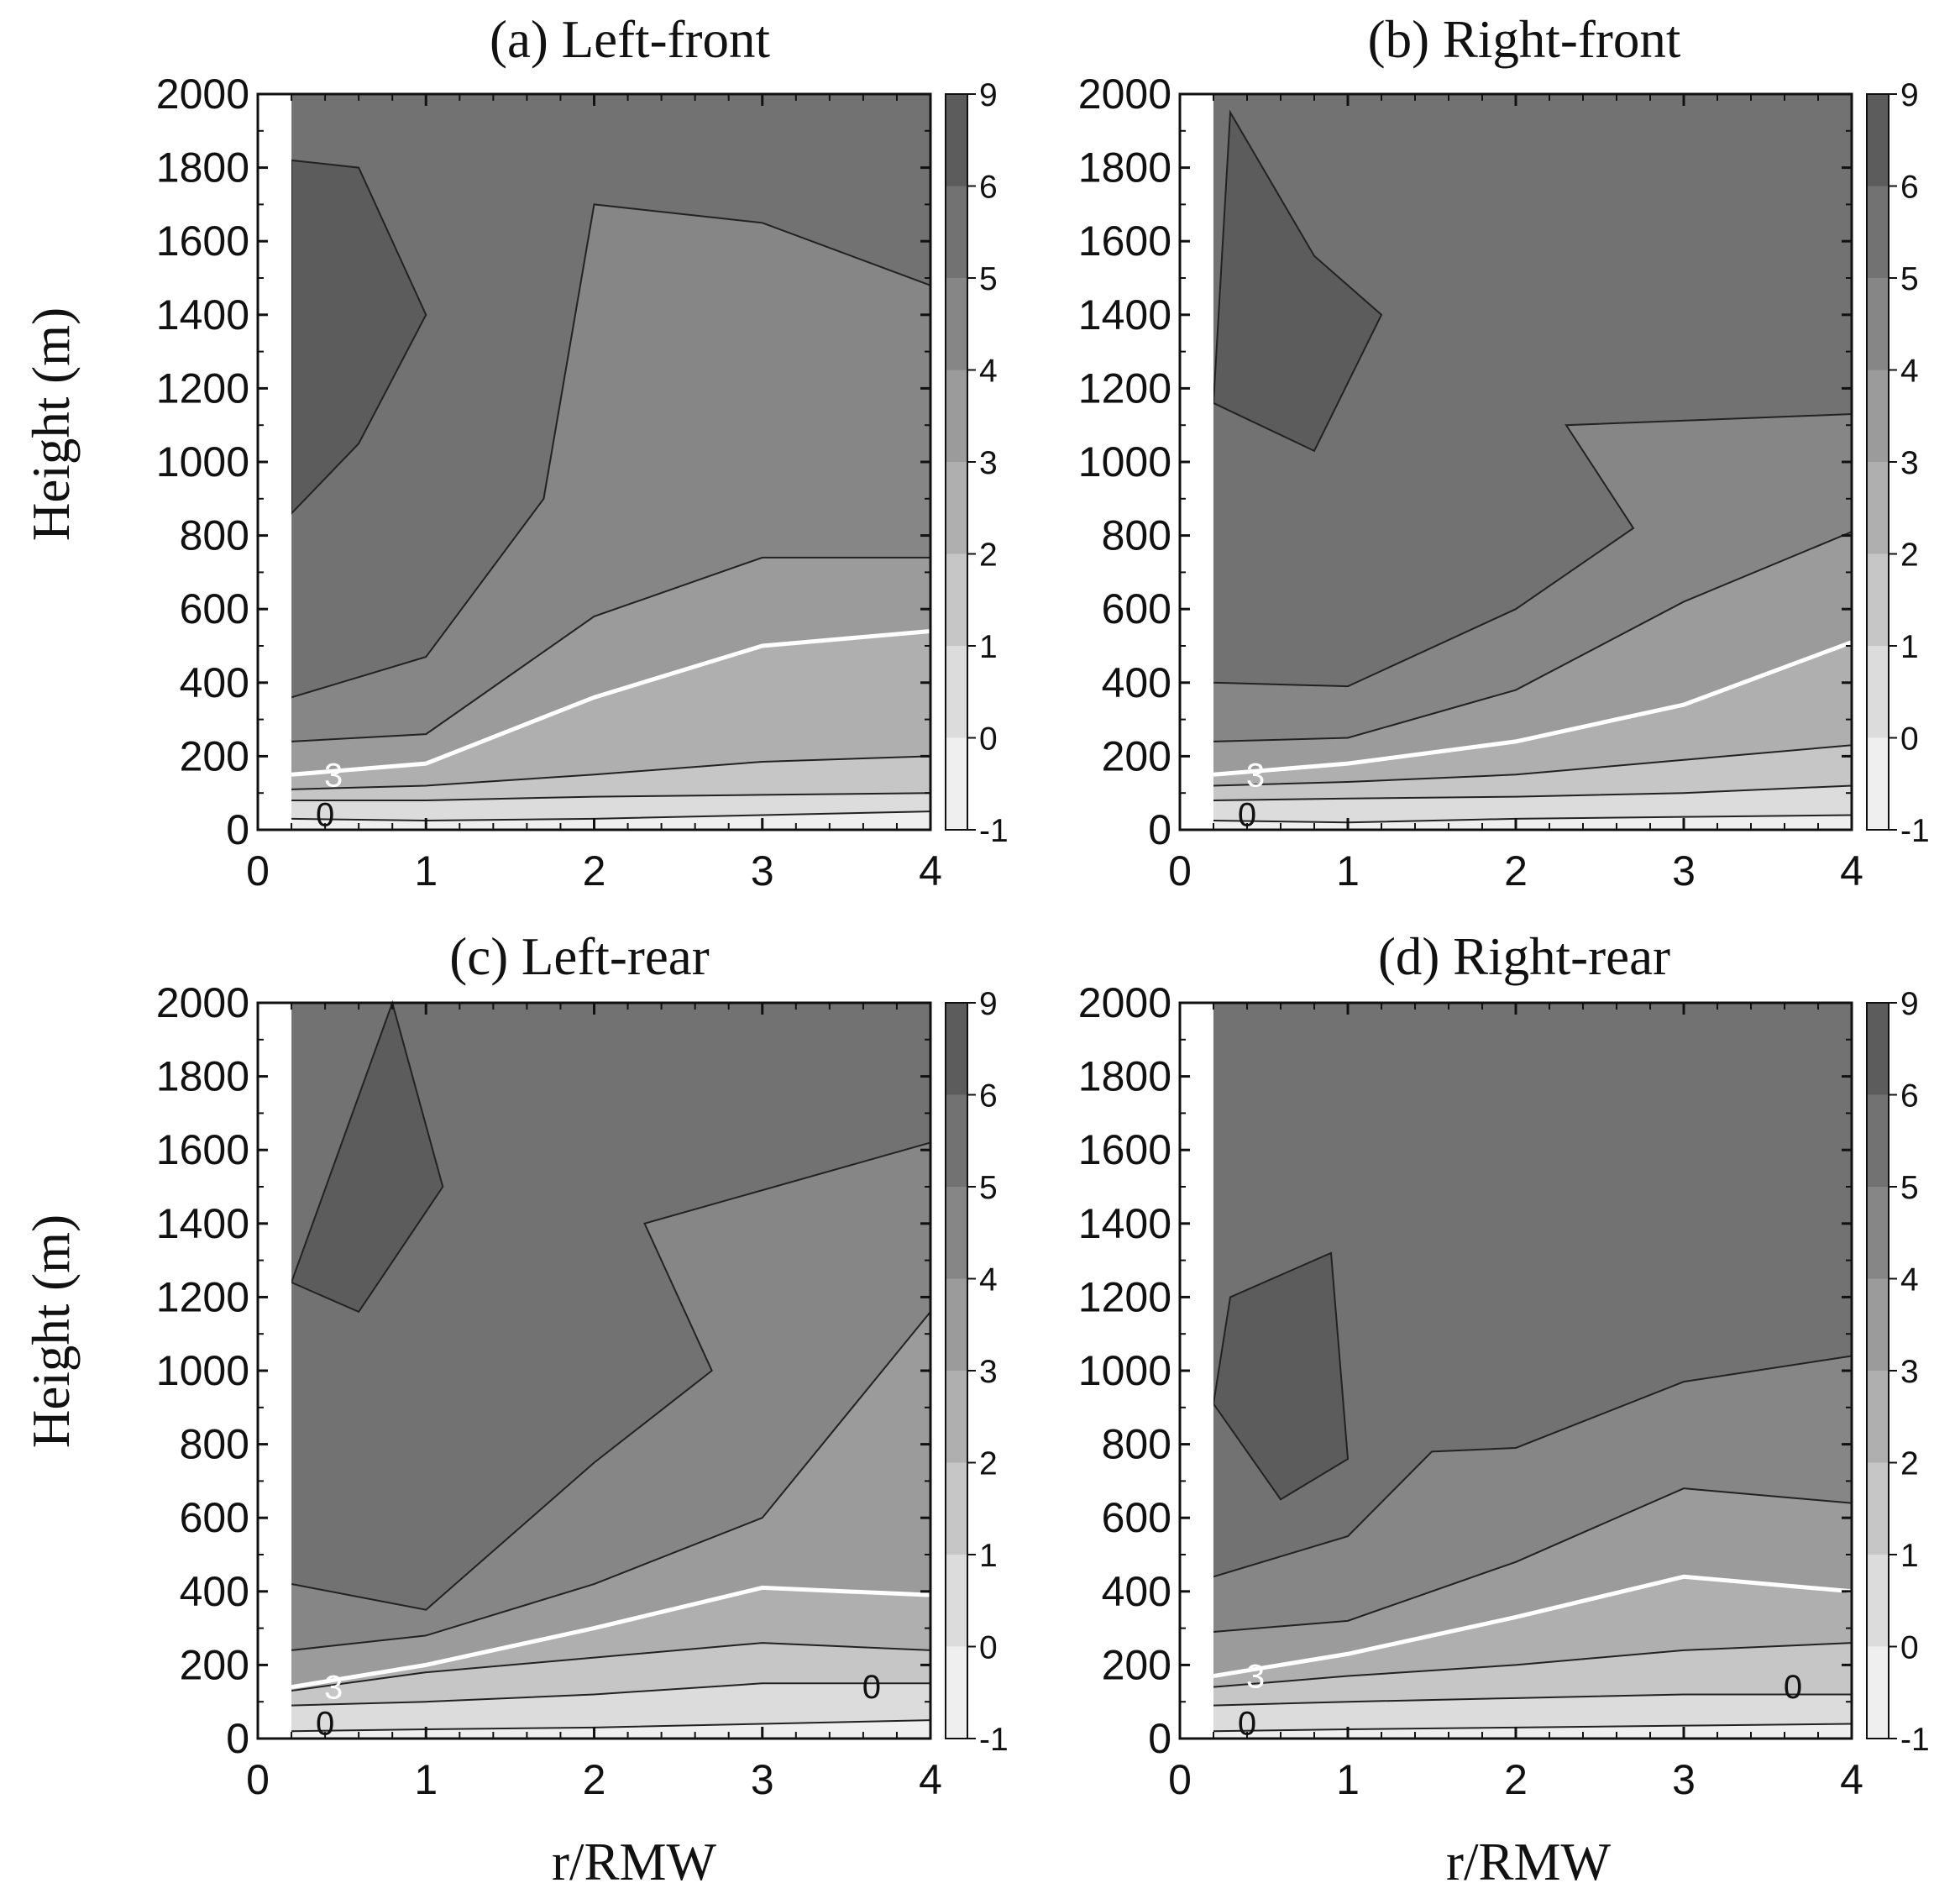  What do you see at coordinates (1124, 315) in the screenshot?
I see `y-tick-label: 1400` at bounding box center [1124, 315].